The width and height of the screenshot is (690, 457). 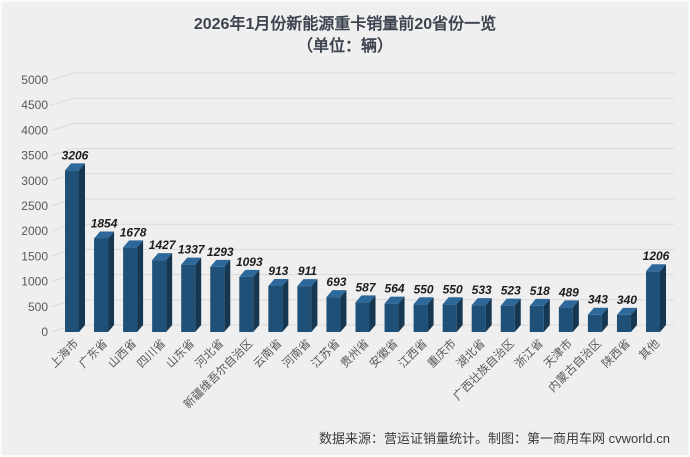 I want to click on x-axis-category-label: 云南省, so click(x=267, y=353).